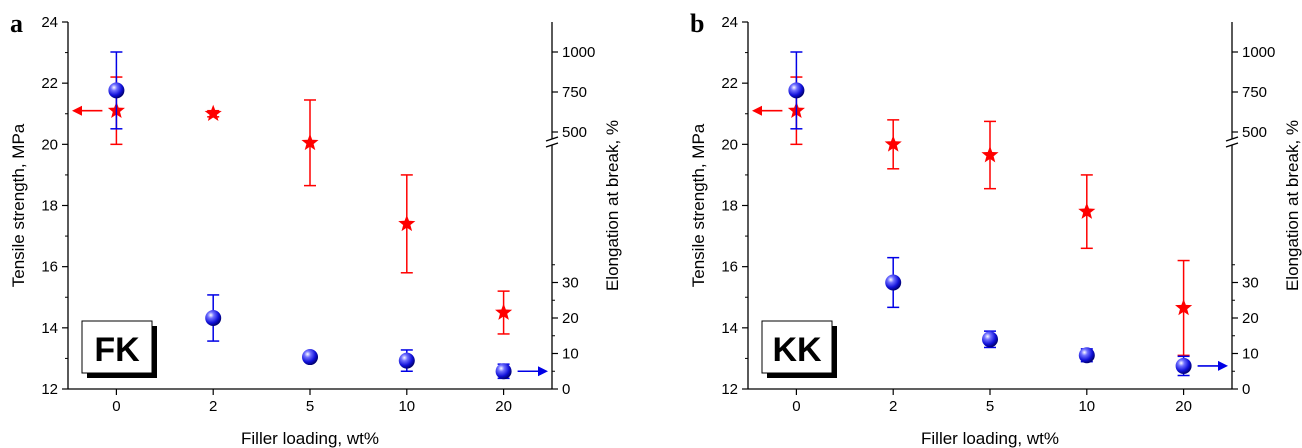  What do you see at coordinates (117, 350) in the screenshot?
I see `label-box-text: FK` at bounding box center [117, 350].